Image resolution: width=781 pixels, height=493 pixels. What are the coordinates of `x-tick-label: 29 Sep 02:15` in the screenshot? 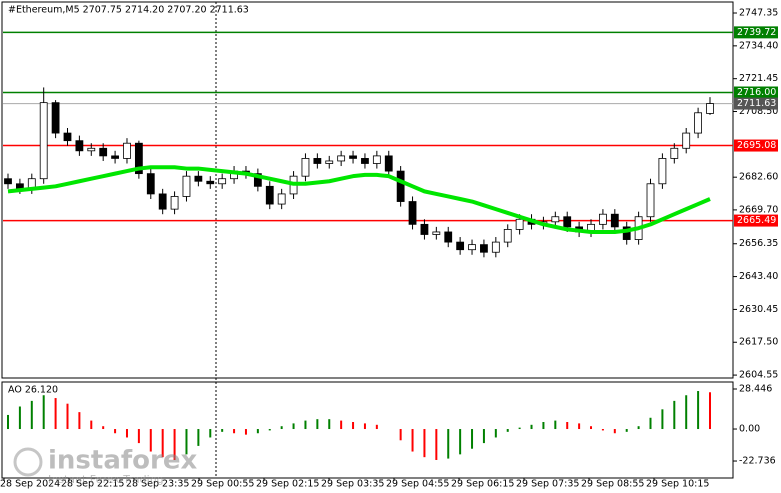 It's located at (287, 484).